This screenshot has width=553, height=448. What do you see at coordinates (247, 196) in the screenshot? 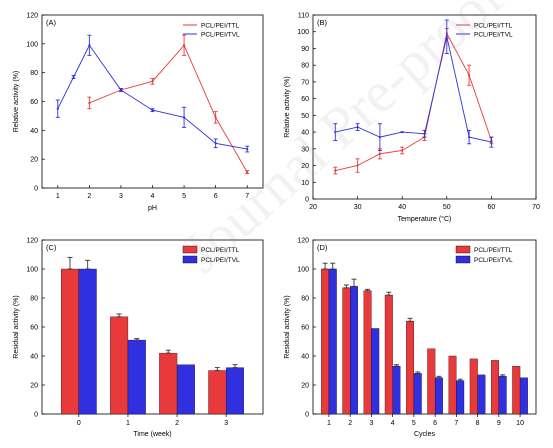
I see `x-tick-label: 7` at bounding box center [247, 196].